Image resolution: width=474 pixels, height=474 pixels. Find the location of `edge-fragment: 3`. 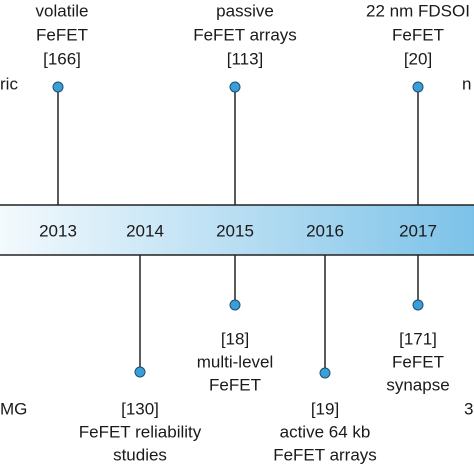

edge-fragment: 3 is located at coordinates (468, 408).